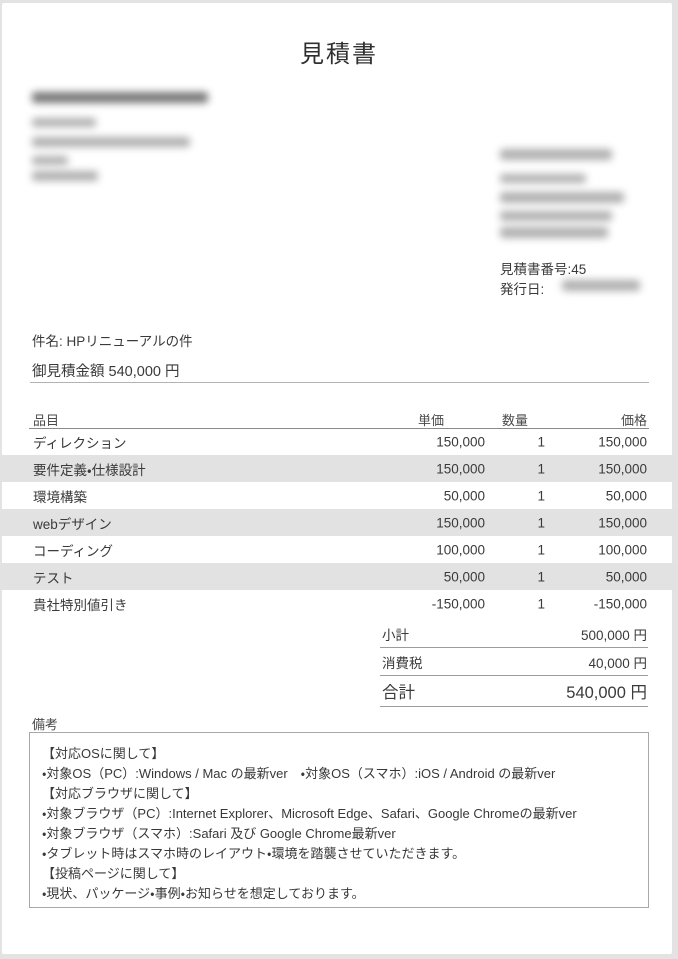 Image resolution: width=678 pixels, height=959 pixels. Describe the element at coordinates (543, 269) in the screenshot. I see `estimate-number: 見積書番号:45` at that location.